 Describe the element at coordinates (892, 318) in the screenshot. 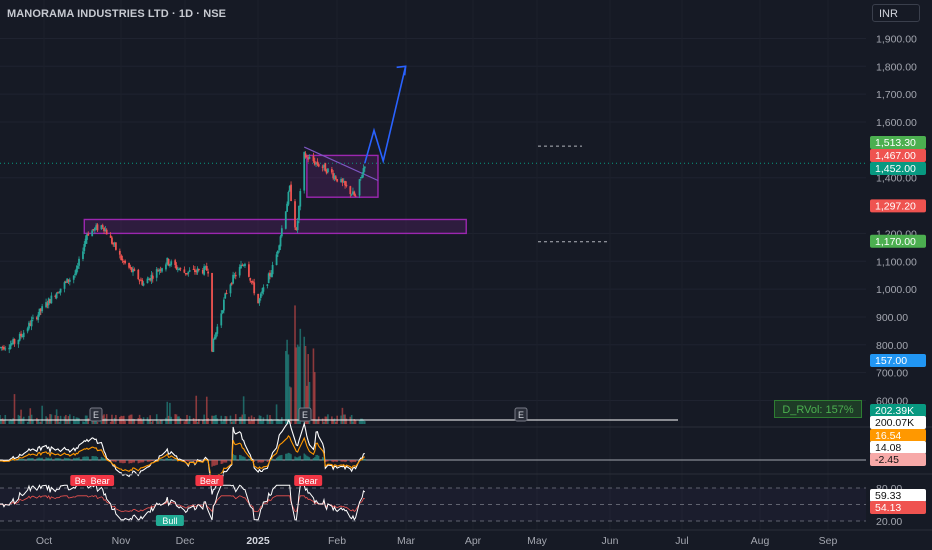

I see `price-tick-label: 900.00` at that location.